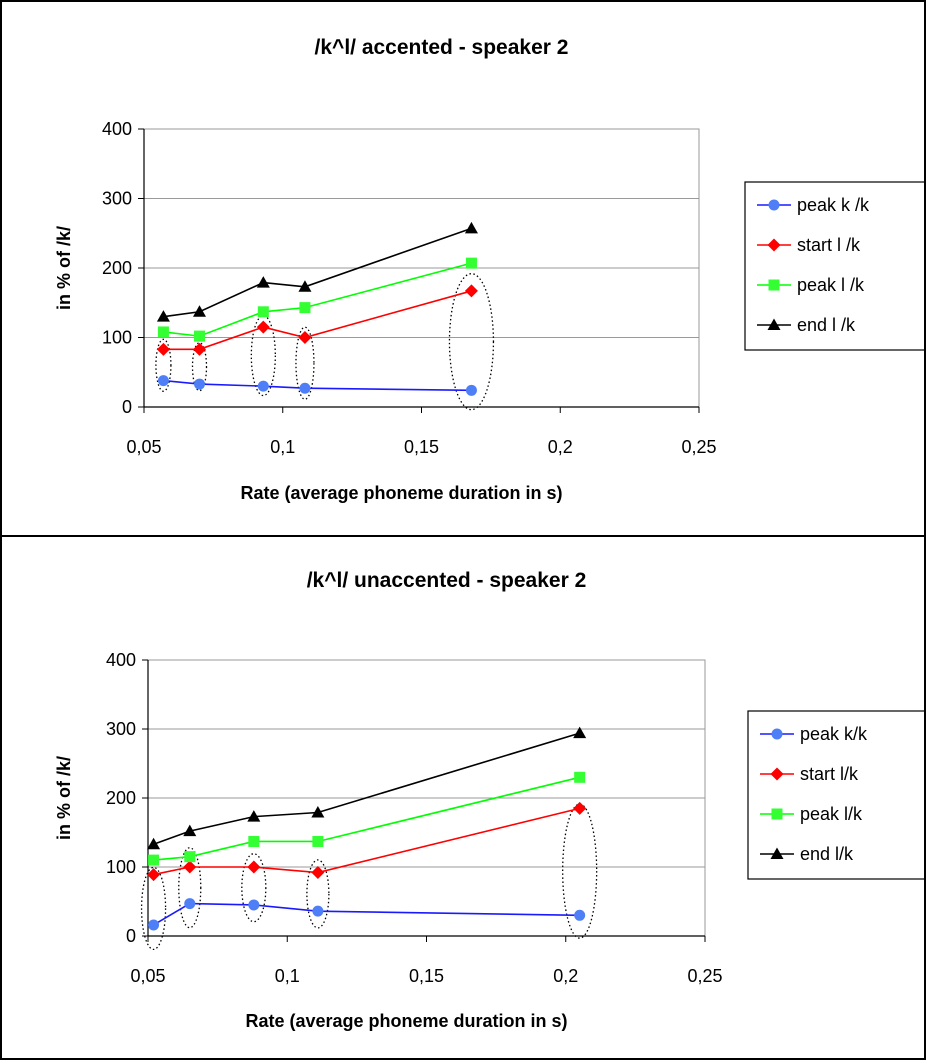  Describe the element at coordinates (826, 325) in the screenshot. I see `legend-label: end l /k` at that location.